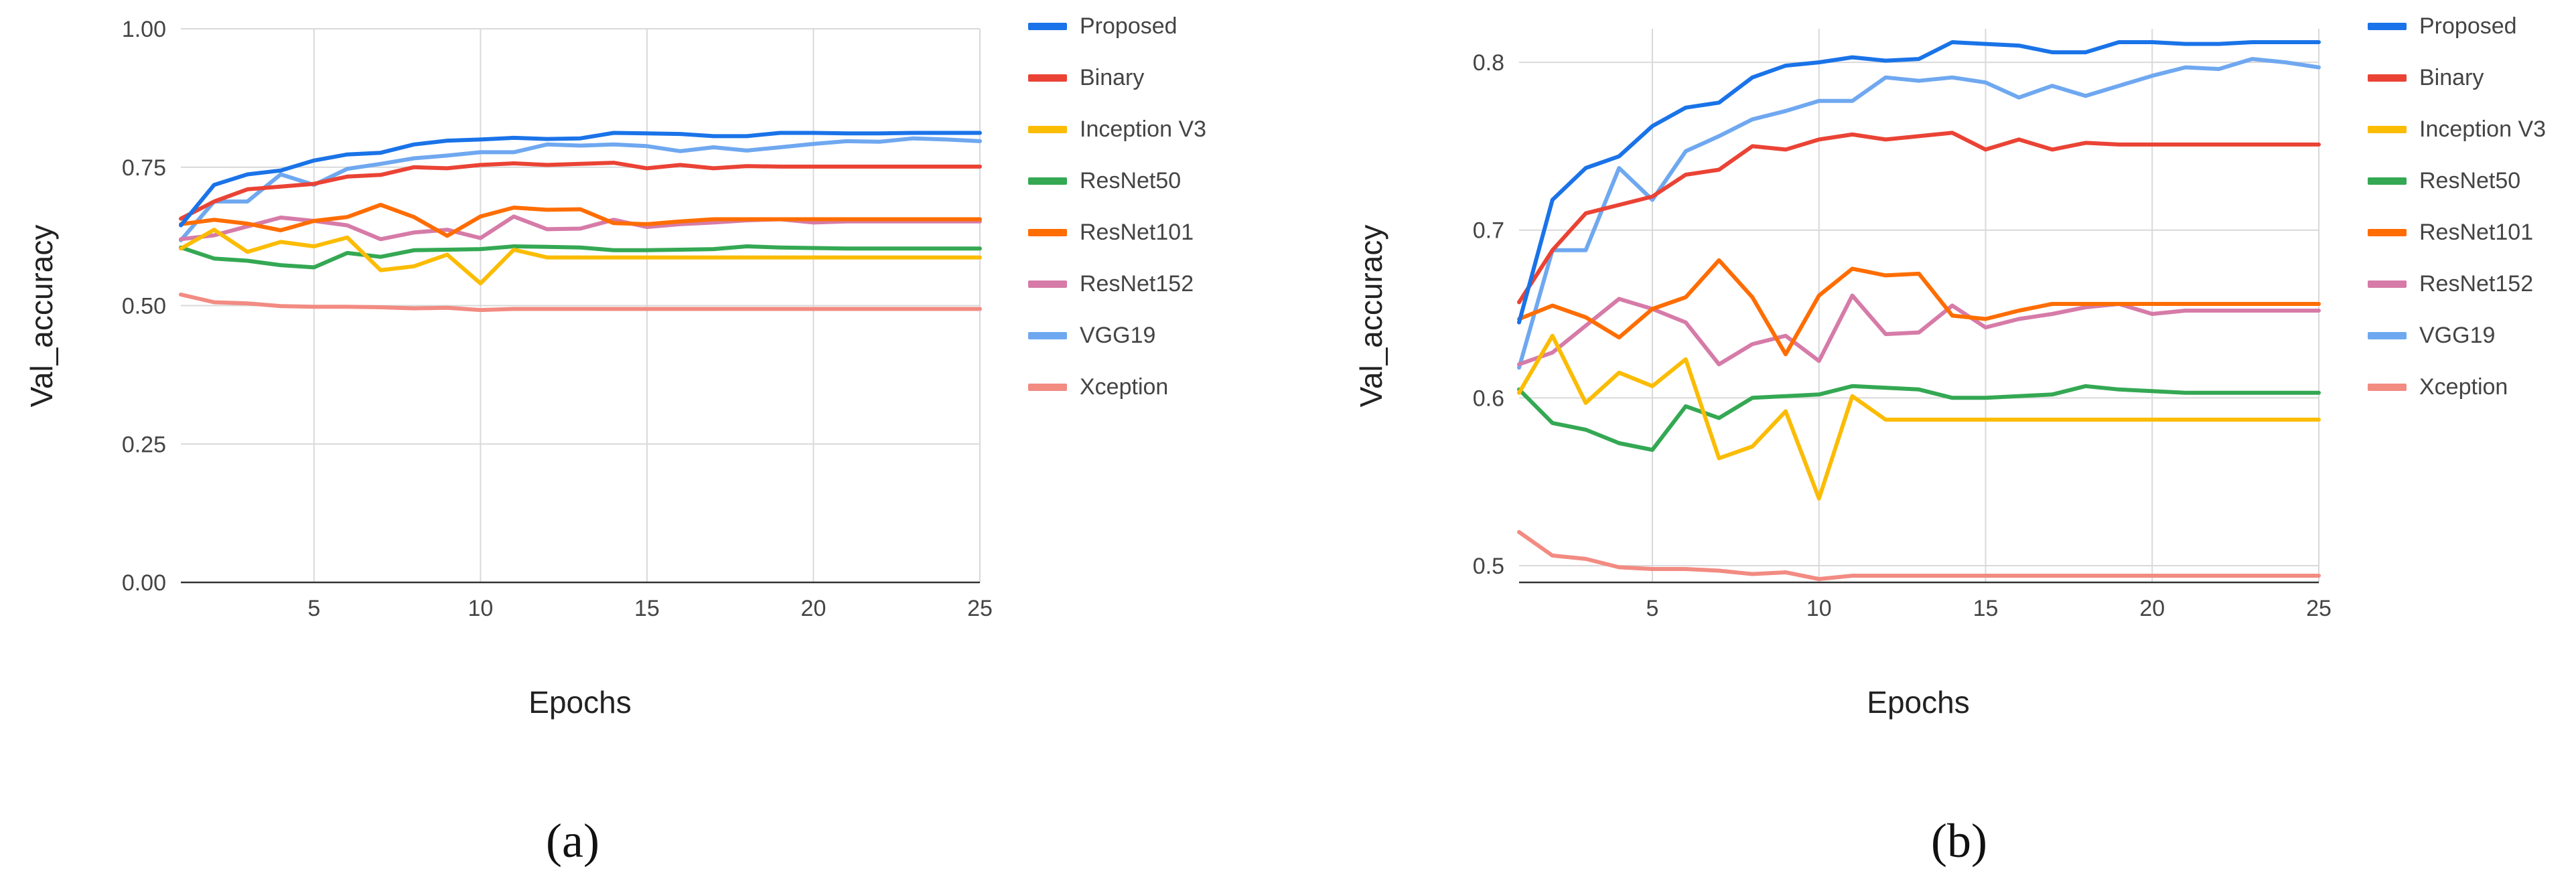  What do you see at coordinates (1488, 398) in the screenshot?
I see `y-tick-label: 0.6` at bounding box center [1488, 398].